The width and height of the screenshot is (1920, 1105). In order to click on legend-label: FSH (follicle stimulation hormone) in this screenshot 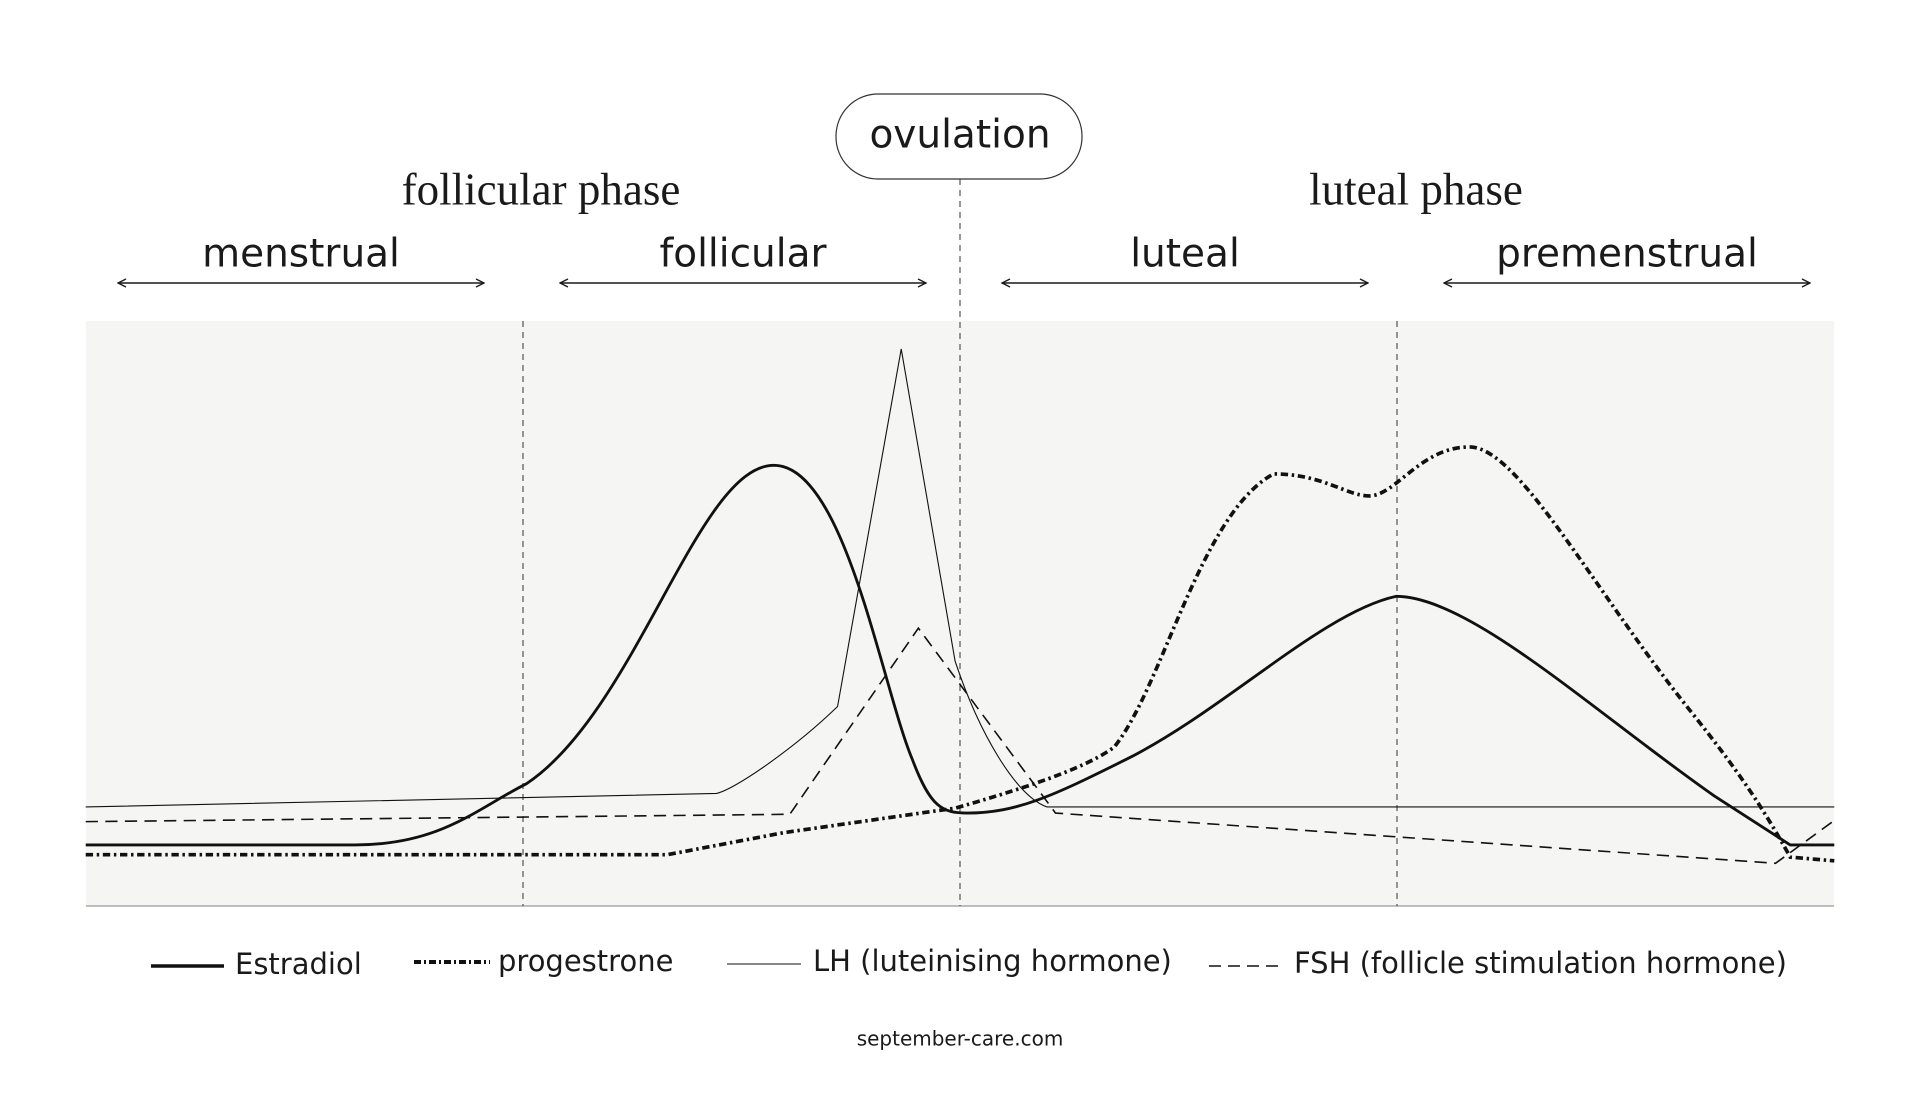, I will do `click(1540, 963)`.